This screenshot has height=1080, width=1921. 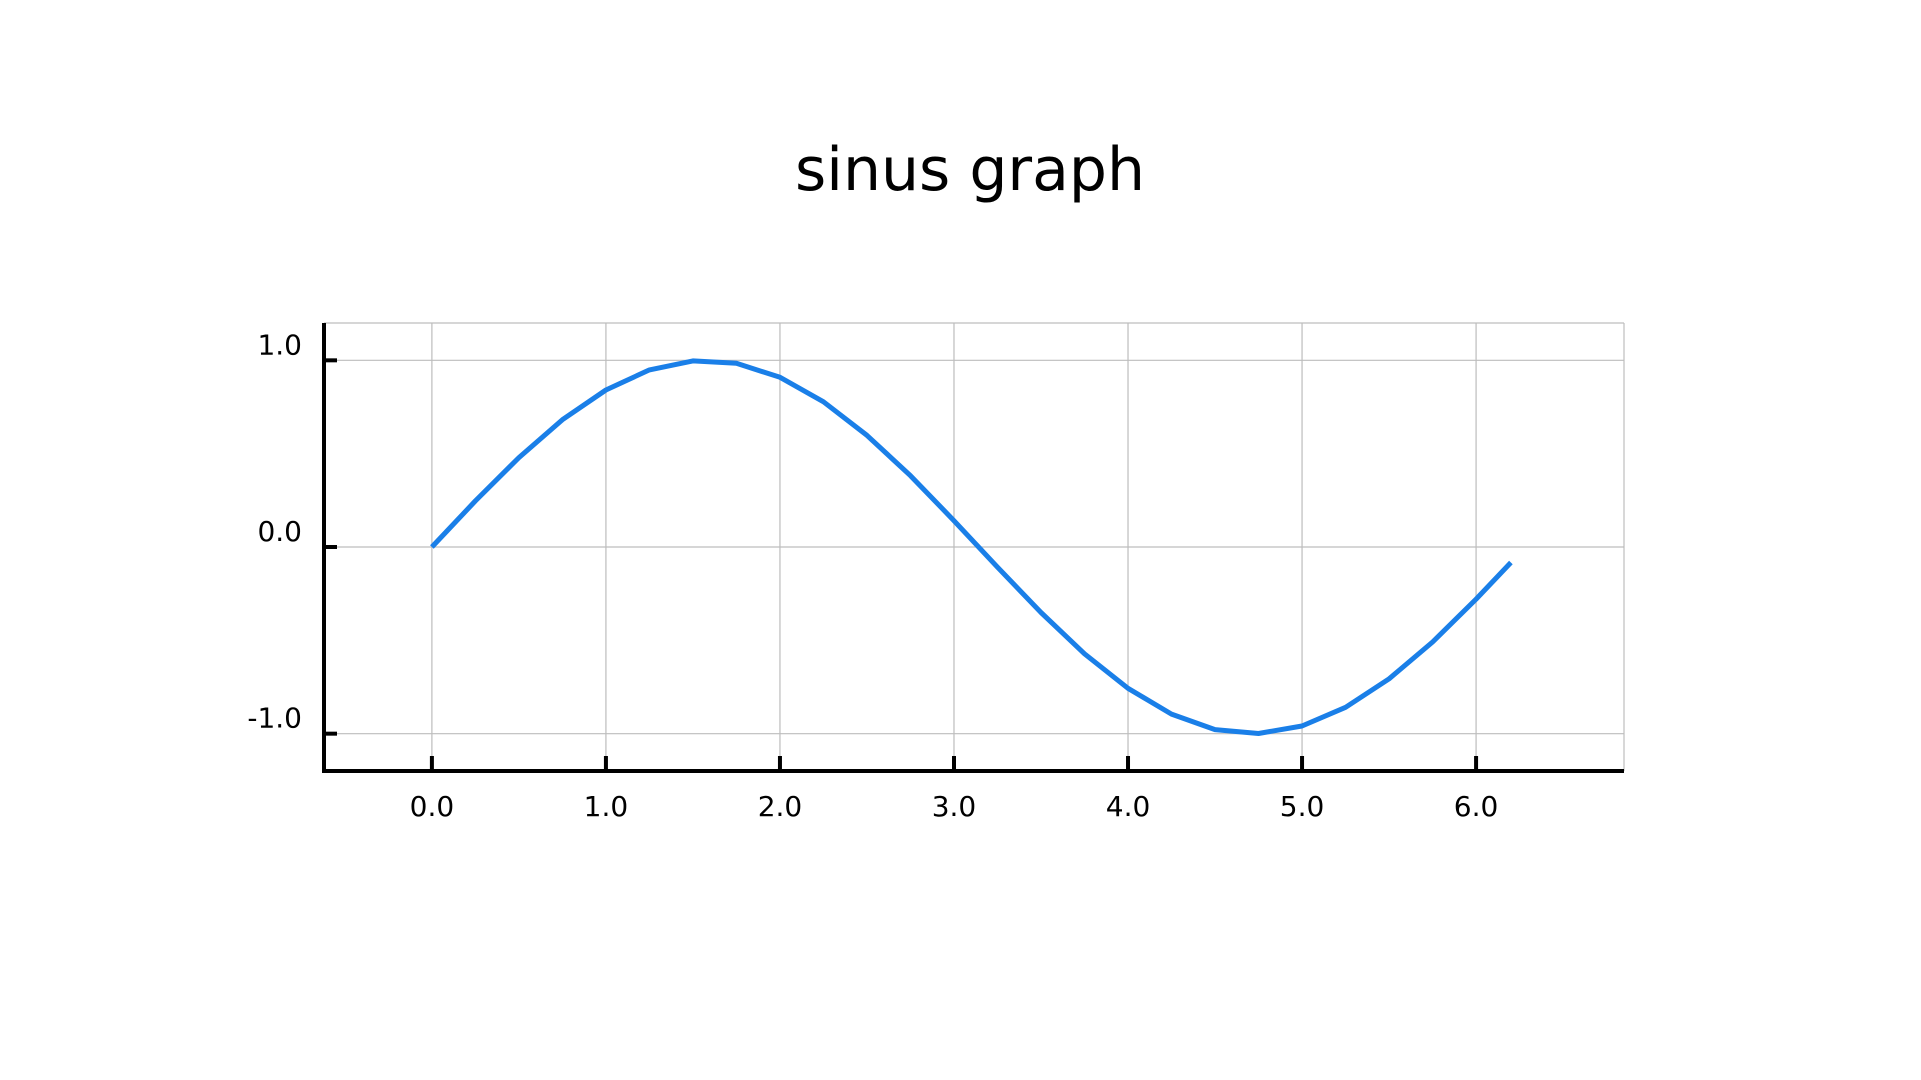 I want to click on chart-title: sinus graph, so click(x=970, y=170).